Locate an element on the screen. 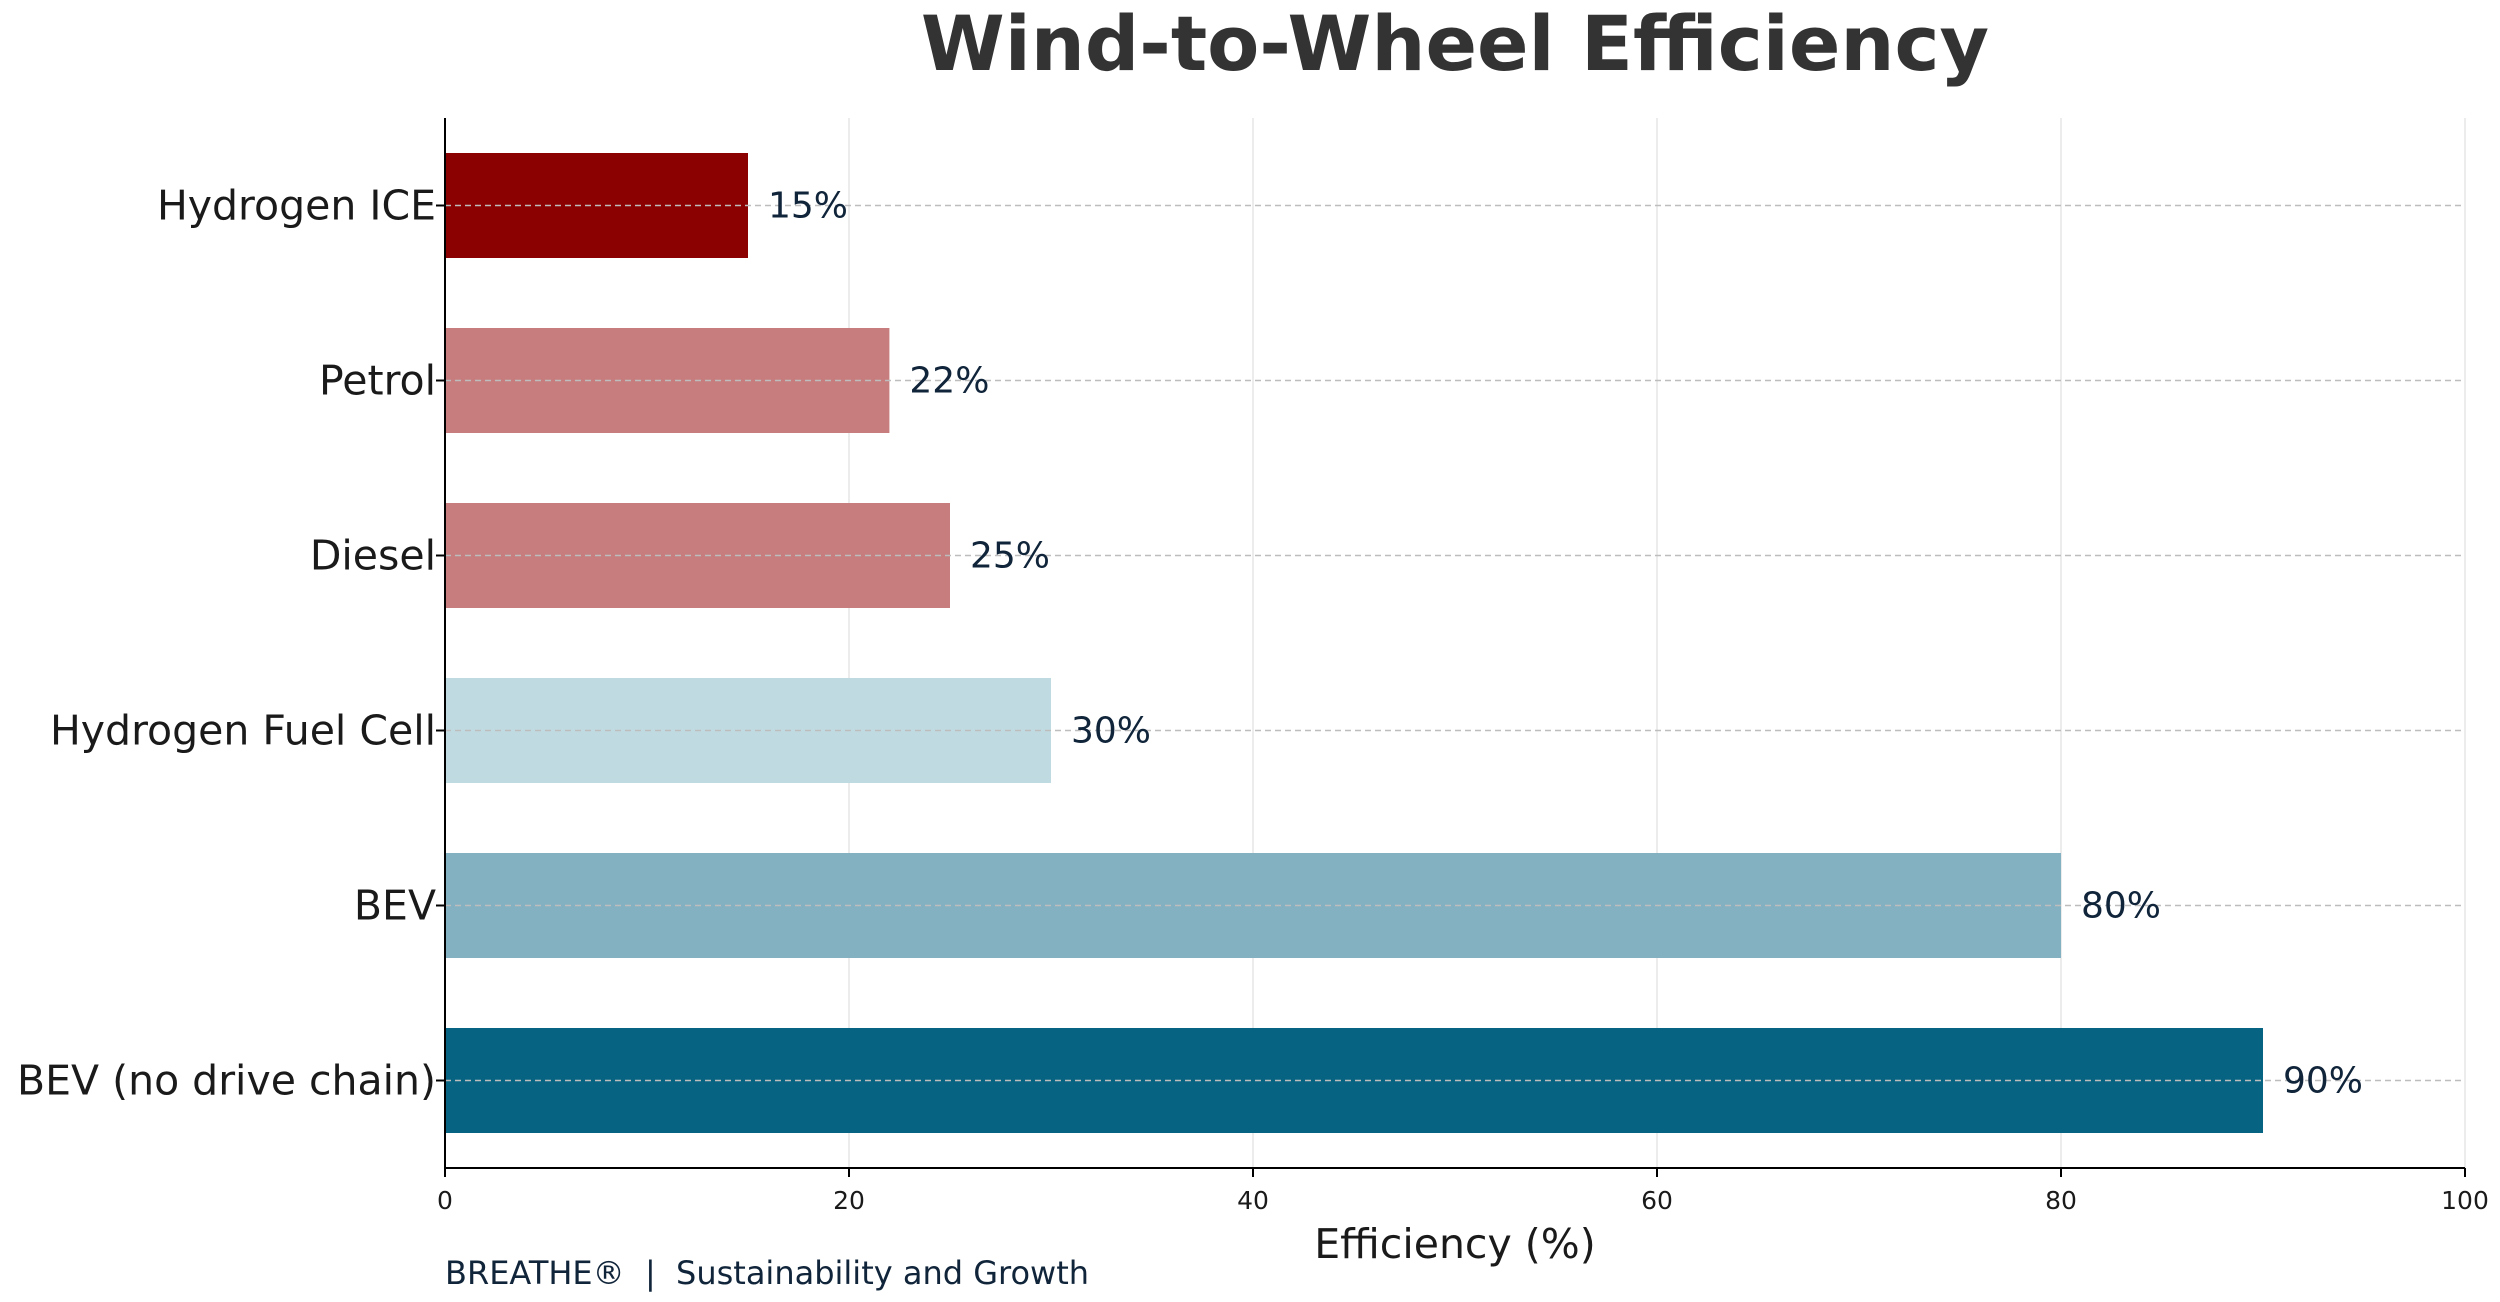 This screenshot has width=2500, height=1302. footer-tagline: Sustainability and Growth is located at coordinates (882, 1273).